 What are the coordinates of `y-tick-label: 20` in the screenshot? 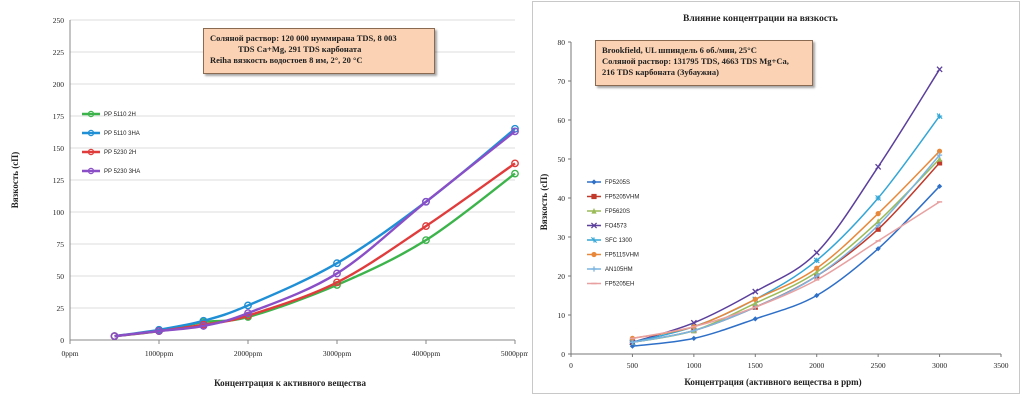 It's located at (562, 276).